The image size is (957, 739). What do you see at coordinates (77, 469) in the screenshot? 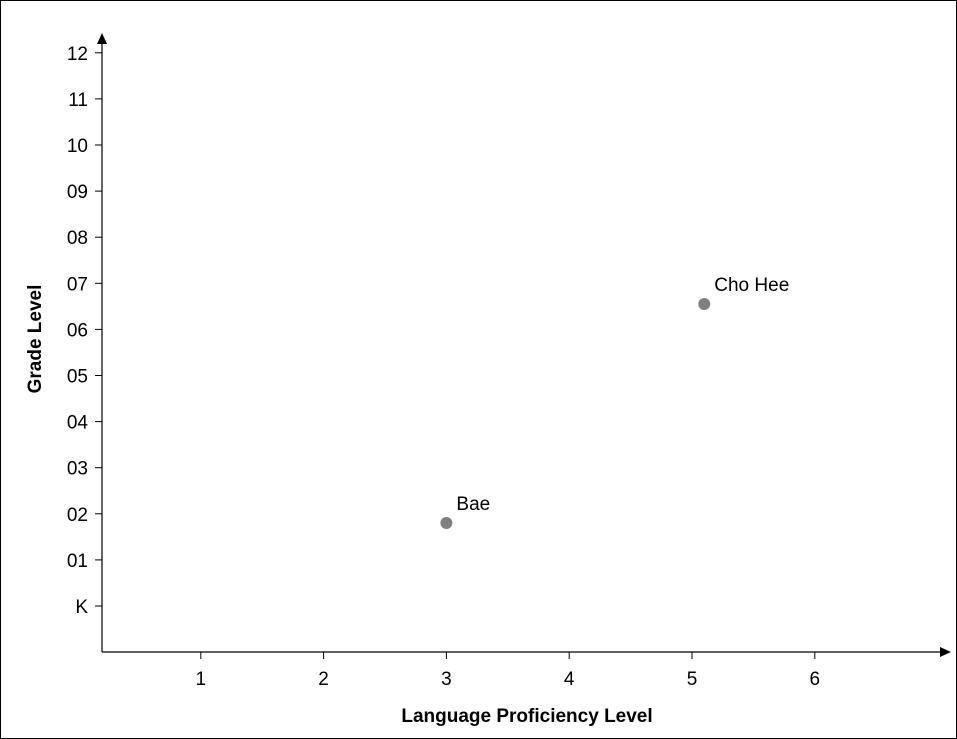
I see `y-tick-label: 03` at bounding box center [77, 469].